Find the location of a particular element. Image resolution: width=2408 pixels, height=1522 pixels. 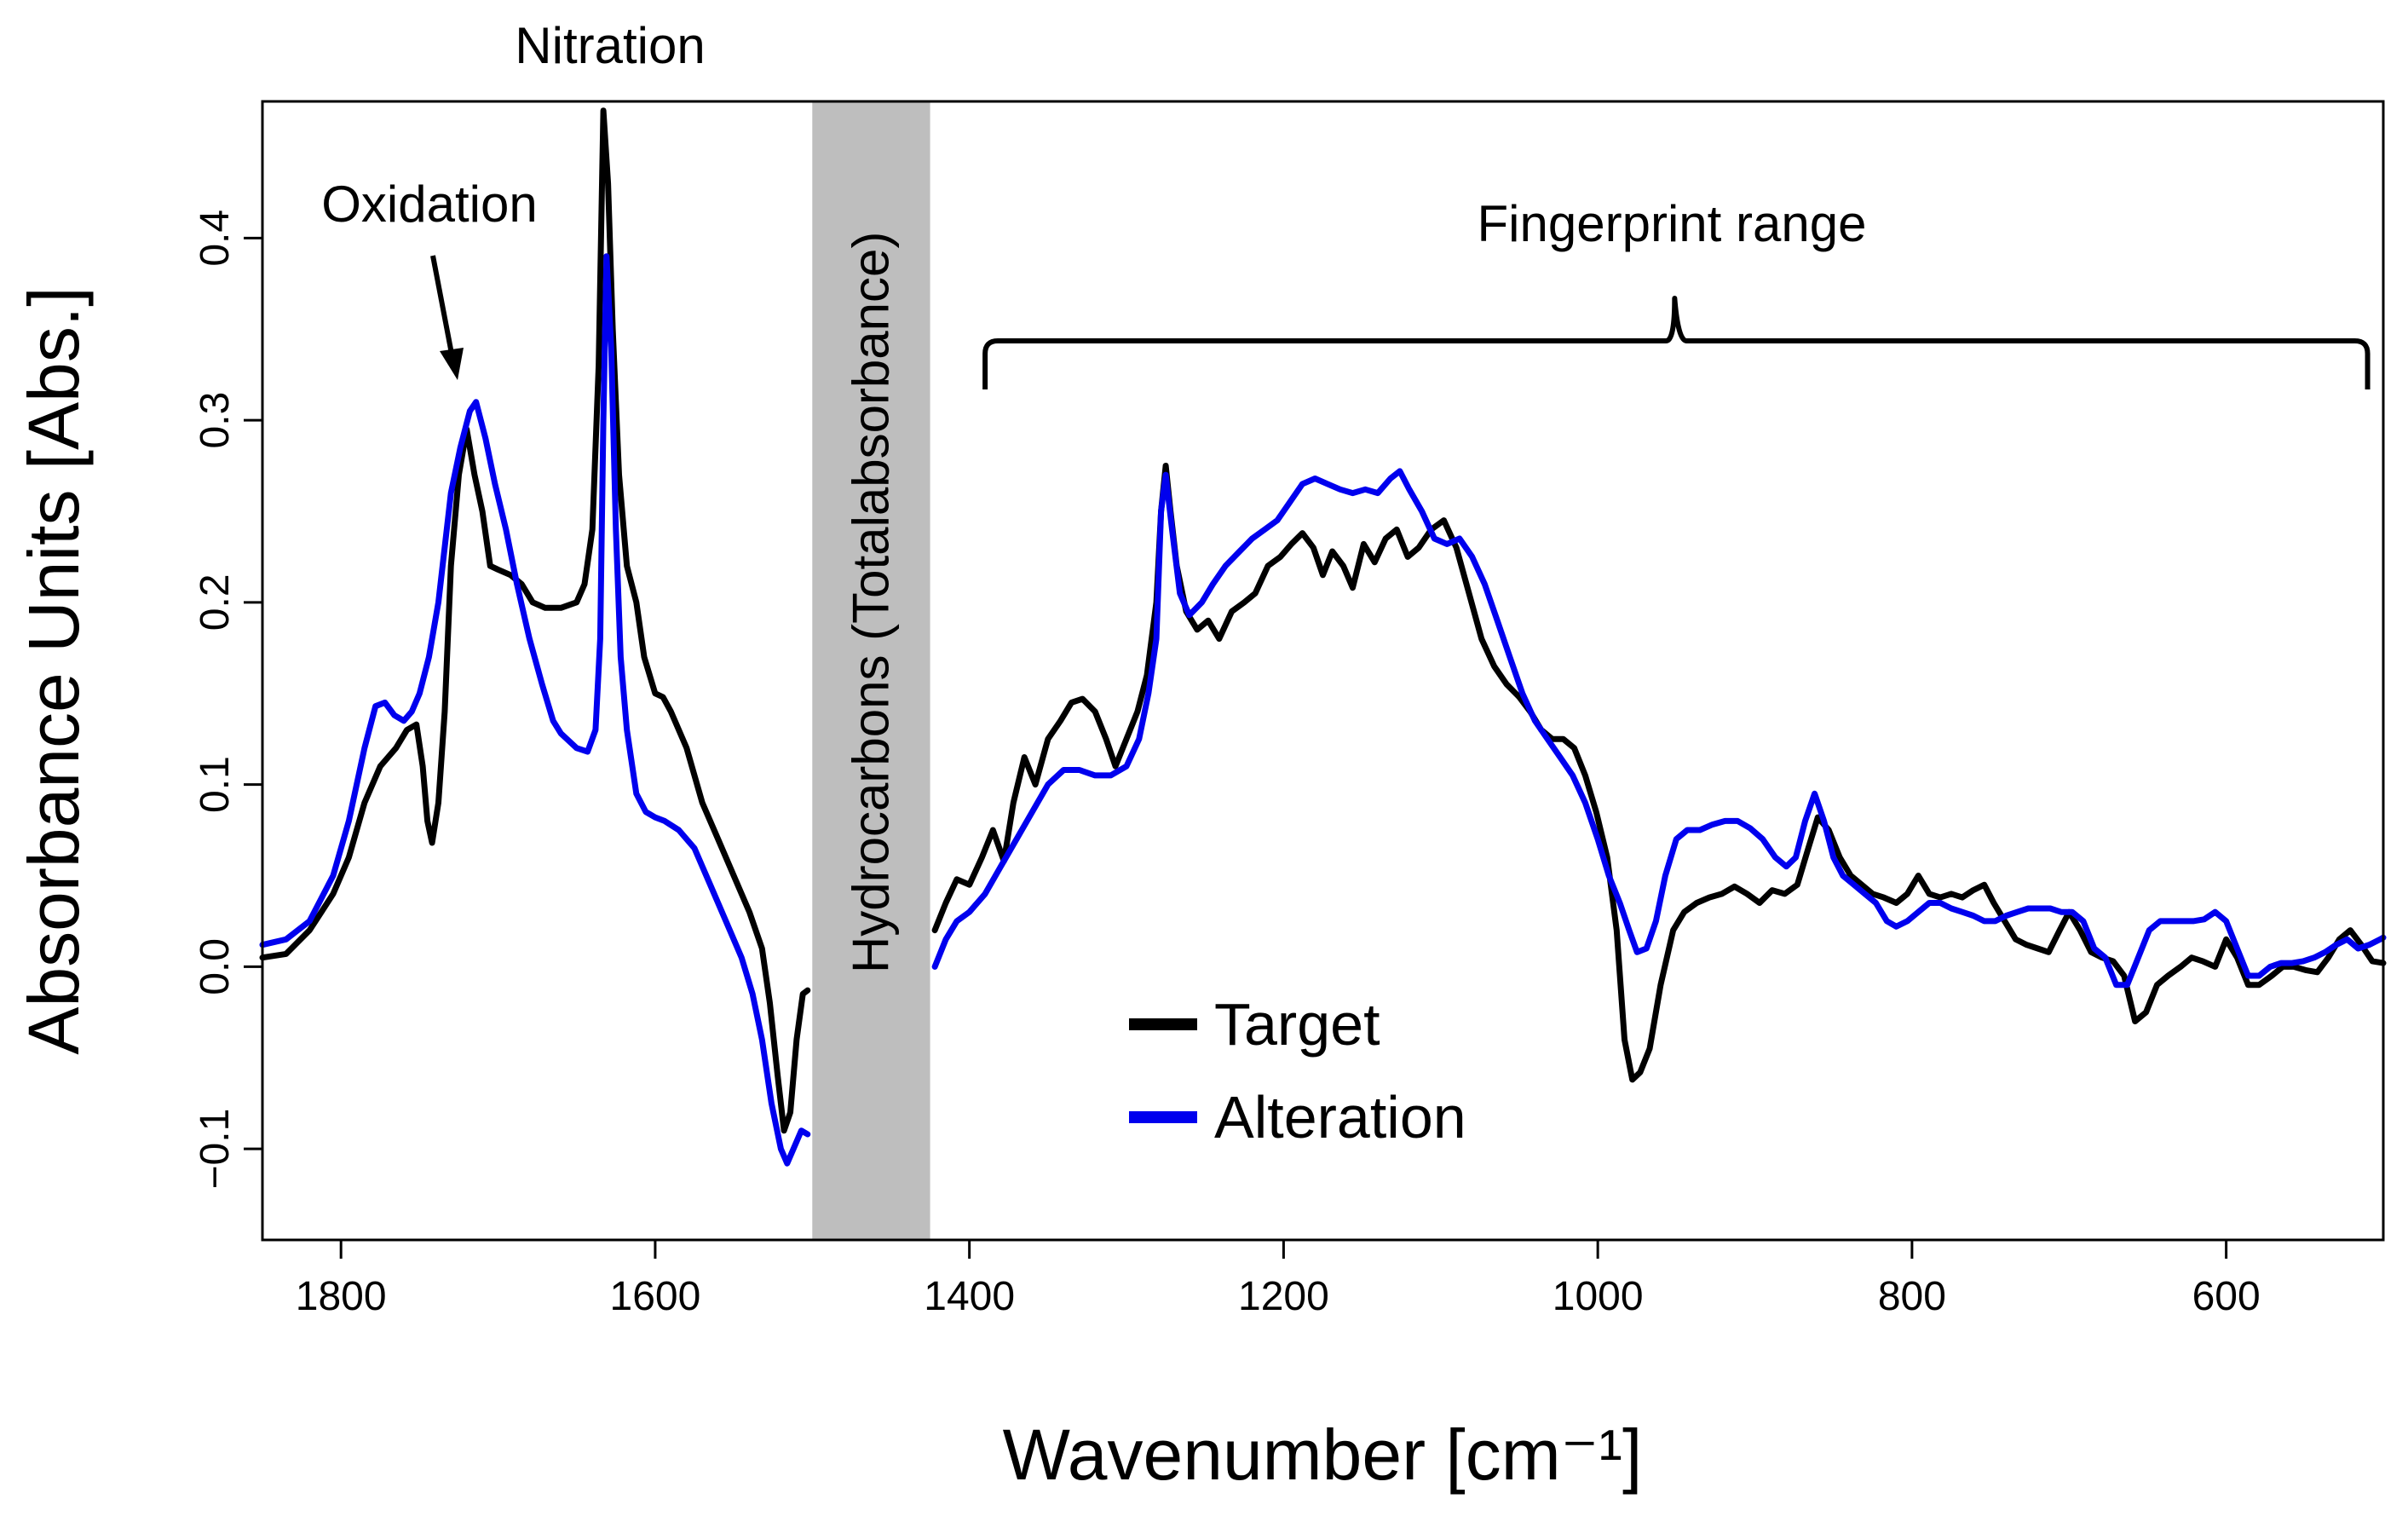

y-tick-label-1: 0.0 is located at coordinates (216, 967).